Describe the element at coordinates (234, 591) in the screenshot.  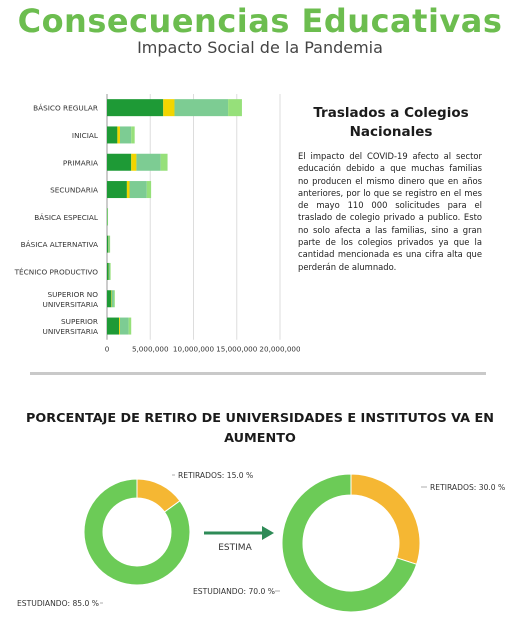
I see `slice-label: ESTUDIANDO: 70.0 %` at that location.